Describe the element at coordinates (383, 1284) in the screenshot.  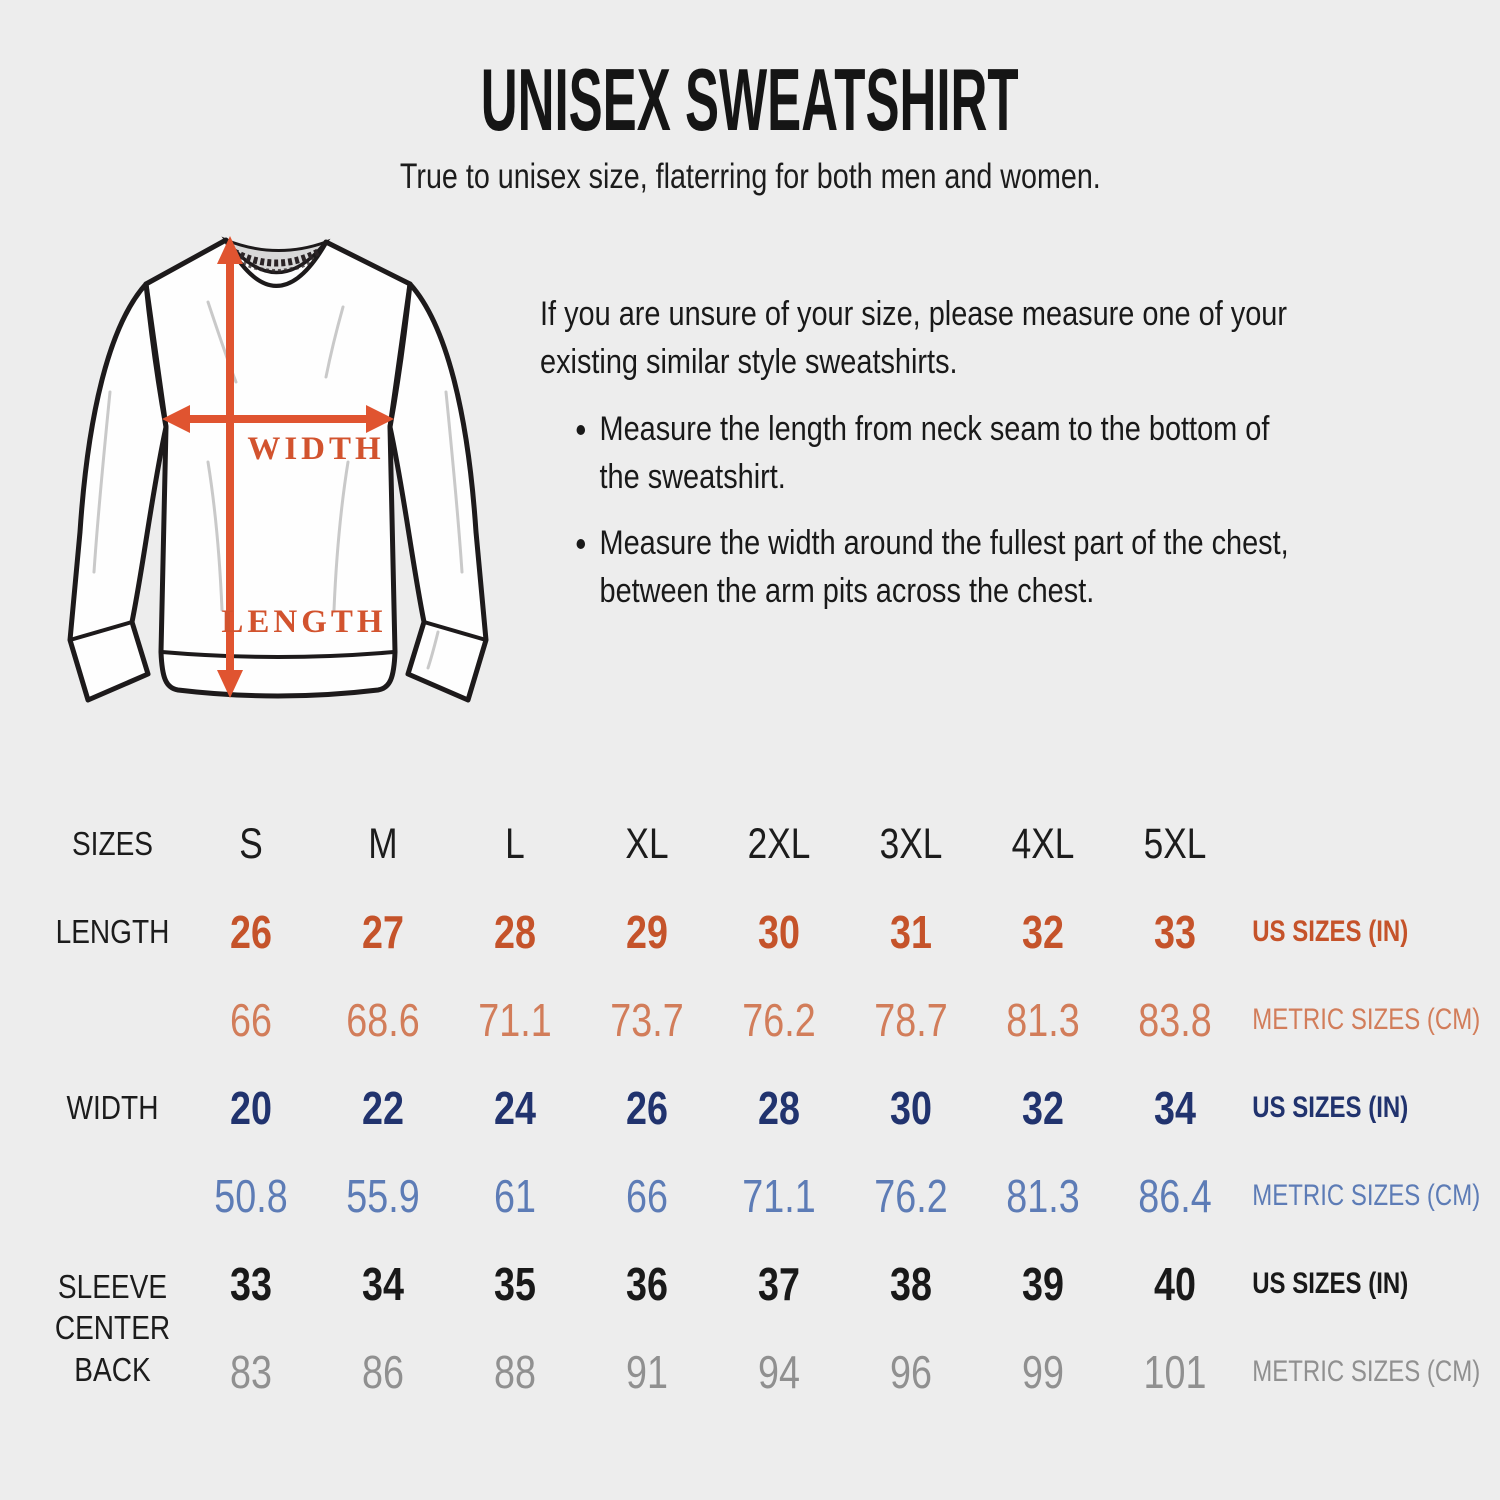
I see `sleeve-us-value: 34` at that location.